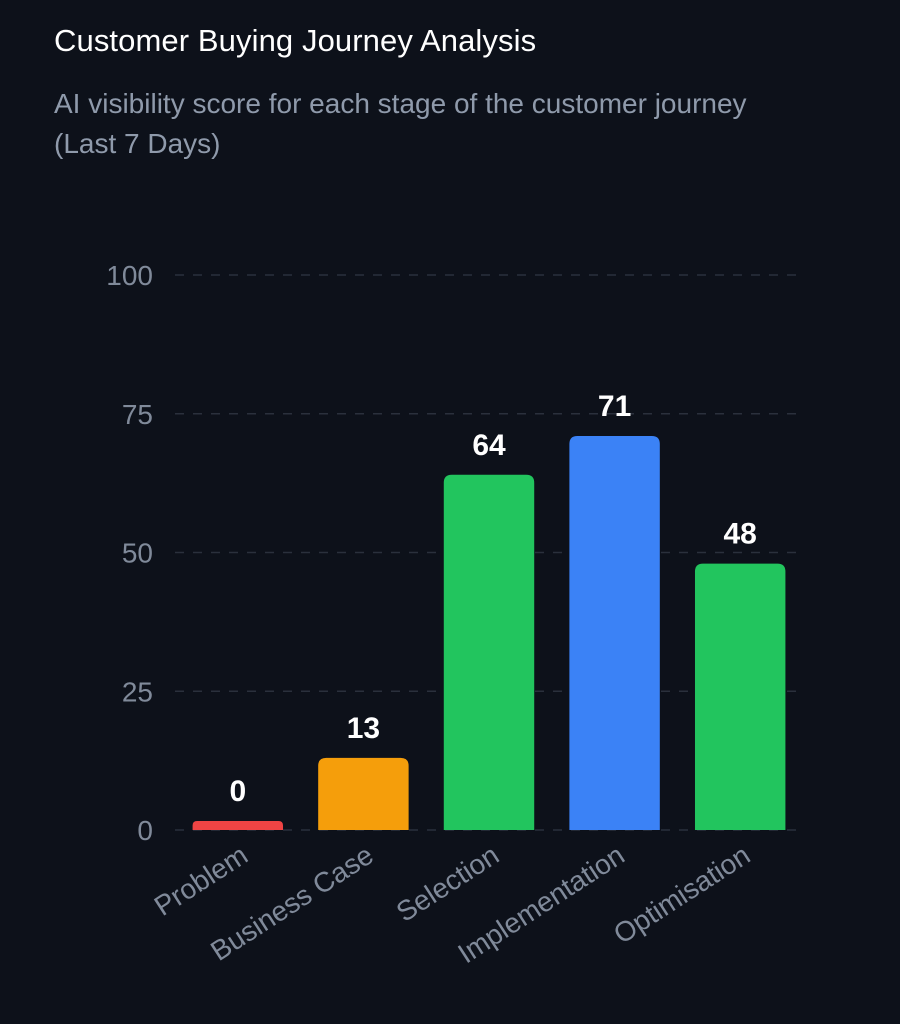 The height and width of the screenshot is (1024, 900). Describe the element at coordinates (614, 406) in the screenshot. I see `data-label: 71` at that location.